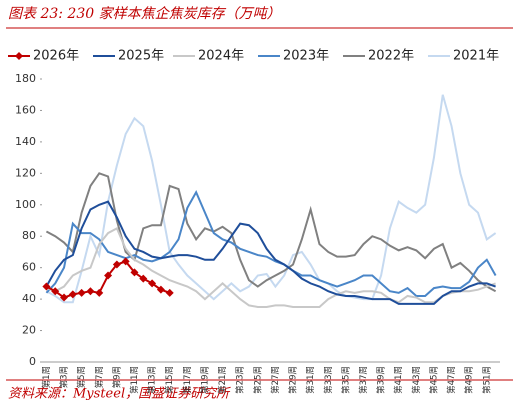 Image resolution: width=519 pixels, height=408 pixels. I want to click on y-tick-label: 120, so click(25, 172).